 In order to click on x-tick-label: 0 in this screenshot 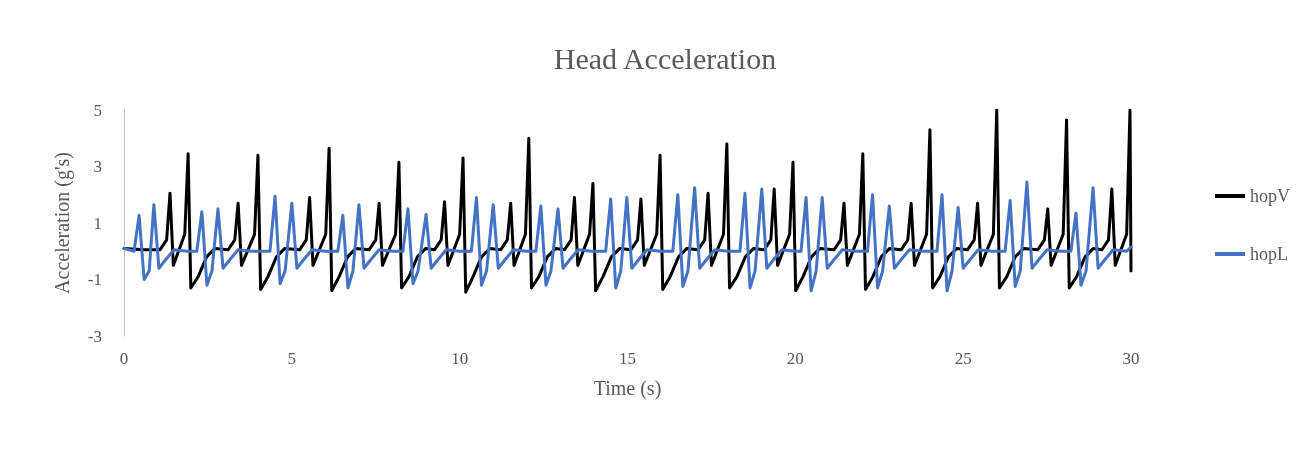, I will do `click(124, 358)`.